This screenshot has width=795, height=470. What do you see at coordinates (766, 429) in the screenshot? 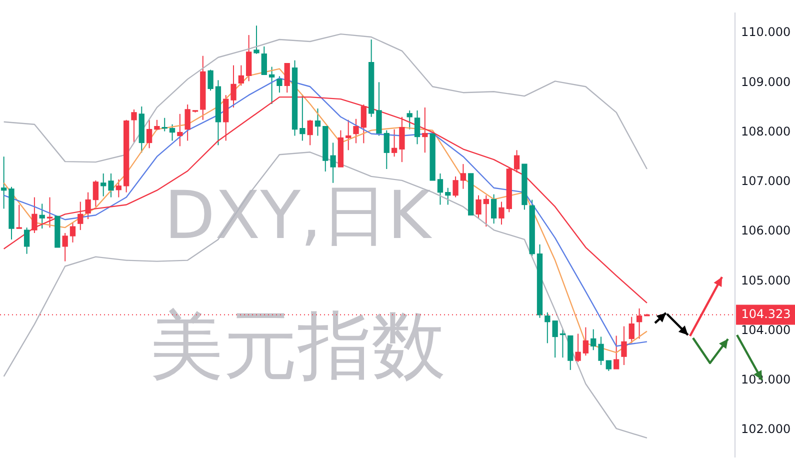
I see `y-tick-label: 102.000` at bounding box center [766, 429].